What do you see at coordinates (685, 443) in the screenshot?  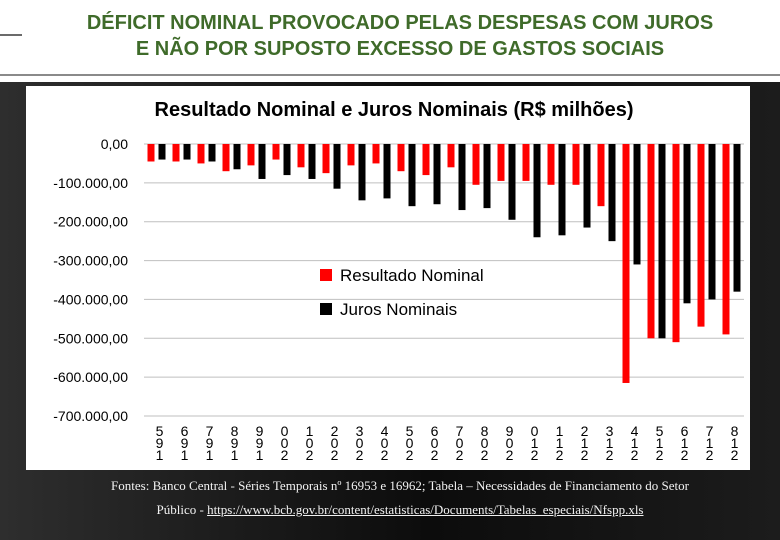 I see `x-category-label: 612` at bounding box center [685, 443].